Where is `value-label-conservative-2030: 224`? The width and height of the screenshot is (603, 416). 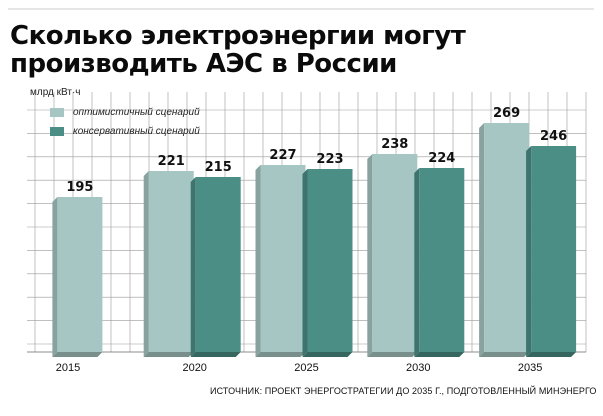 value-label-conservative-2030: 224 is located at coordinates (441, 158).